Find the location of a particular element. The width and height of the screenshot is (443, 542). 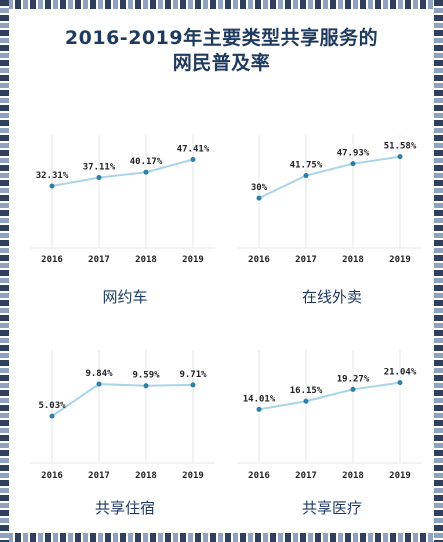

data-label: 9.59% is located at coordinates (146, 376).